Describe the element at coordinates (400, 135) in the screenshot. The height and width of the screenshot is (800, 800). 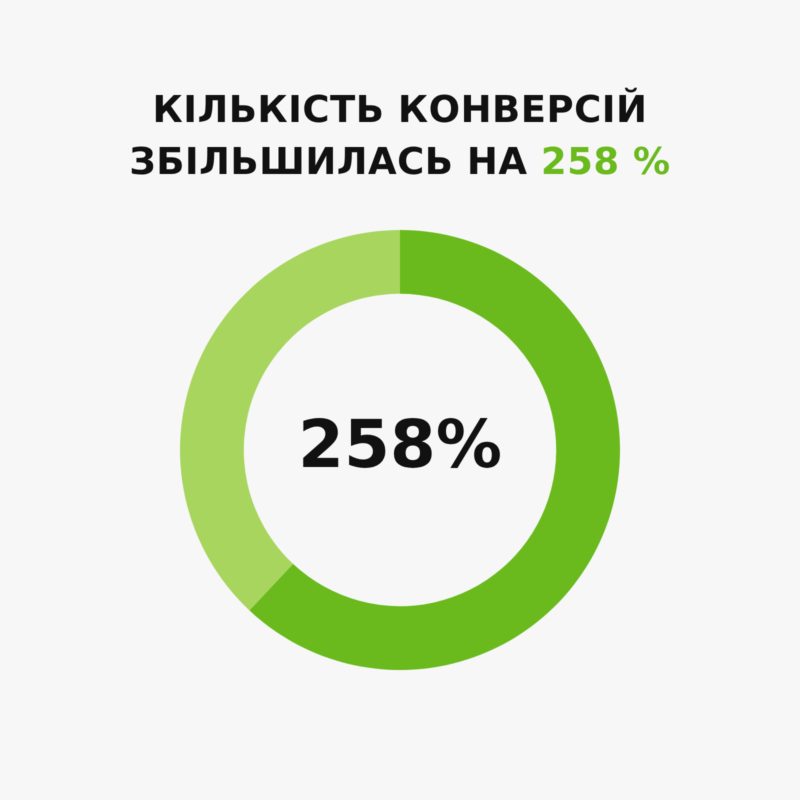
I see `chart-title: КІЛЬКІСТЬ КОНВЕРСІЙ ЗБІЛЬШИЛАСЬ НА 258 %` at that location.